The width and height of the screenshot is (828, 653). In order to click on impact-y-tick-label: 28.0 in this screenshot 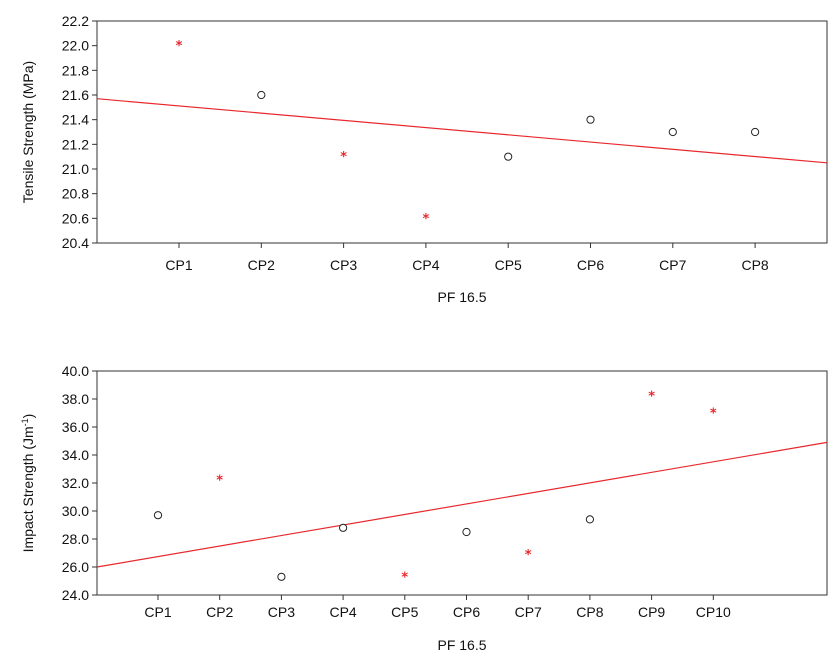, I will do `click(75, 539)`.